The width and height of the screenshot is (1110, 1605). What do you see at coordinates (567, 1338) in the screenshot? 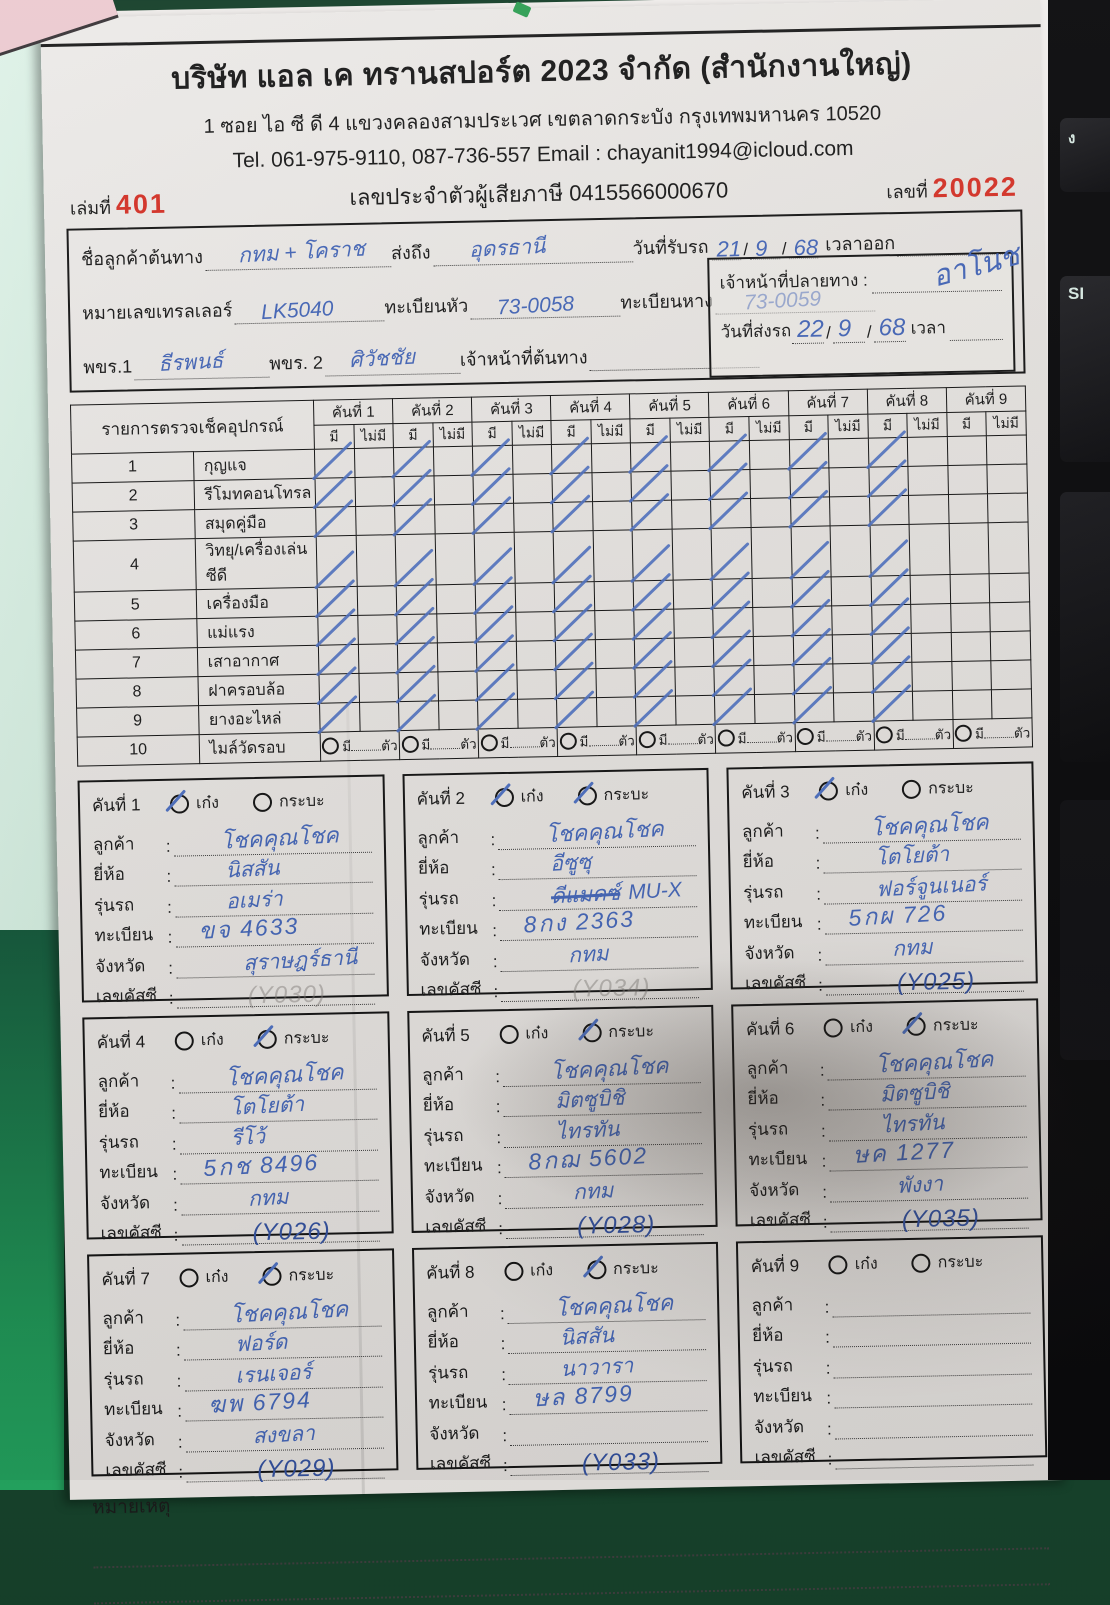
I see `card-field-brand: ยี่ห้อ: นิสสัน` at bounding box center [567, 1338].